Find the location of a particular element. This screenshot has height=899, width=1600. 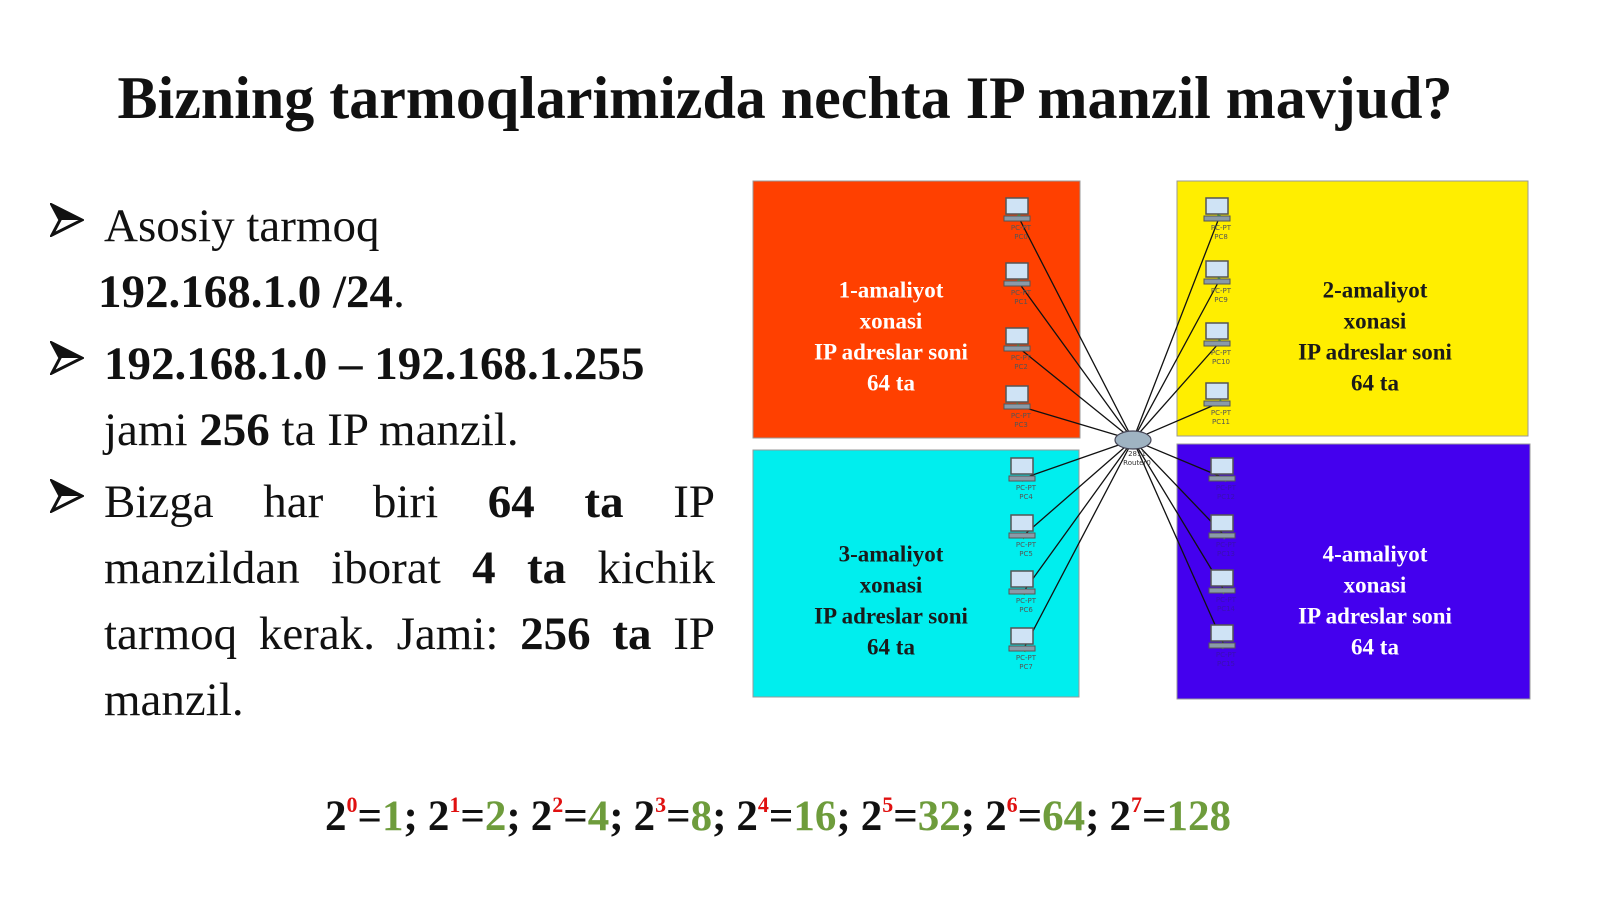

pc-name: PC13 is located at coordinates (1226, 554).